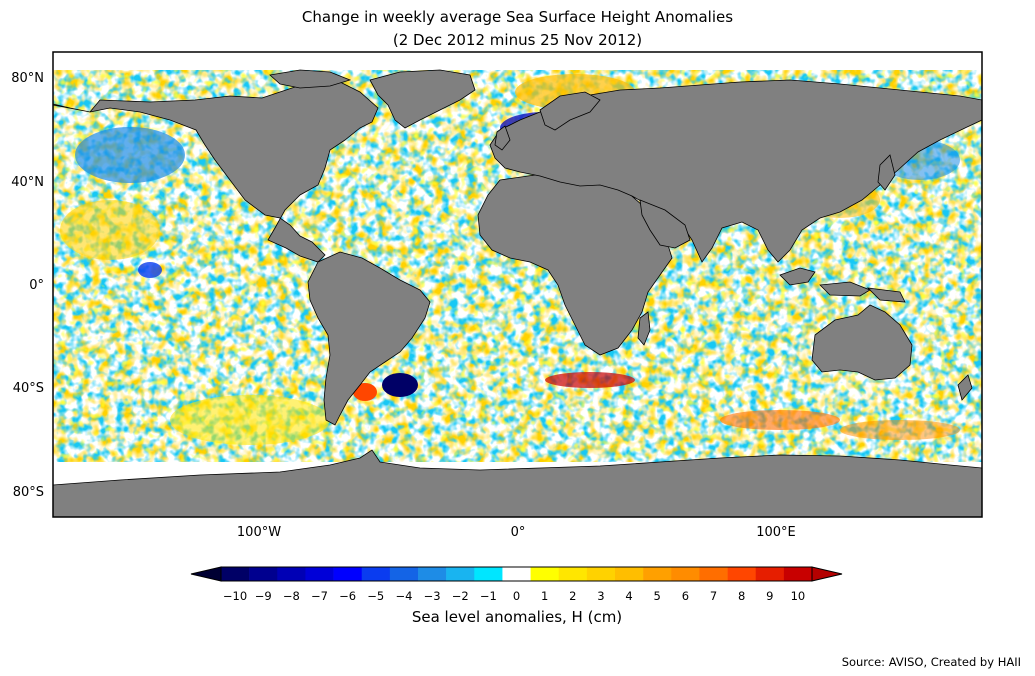 This screenshot has width=1035, height=676. What do you see at coordinates (259, 532) in the screenshot?
I see `lon-tick-label: 100°W` at bounding box center [259, 532].